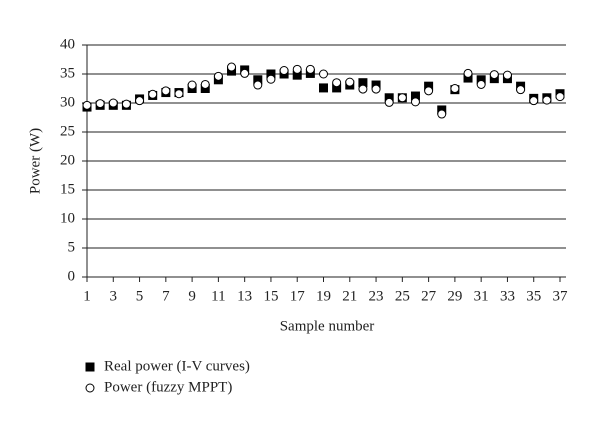 This screenshot has height=424, width=600. Describe the element at coordinates (67, 189) in the screenshot. I see `y-tick-label: 15` at that location.